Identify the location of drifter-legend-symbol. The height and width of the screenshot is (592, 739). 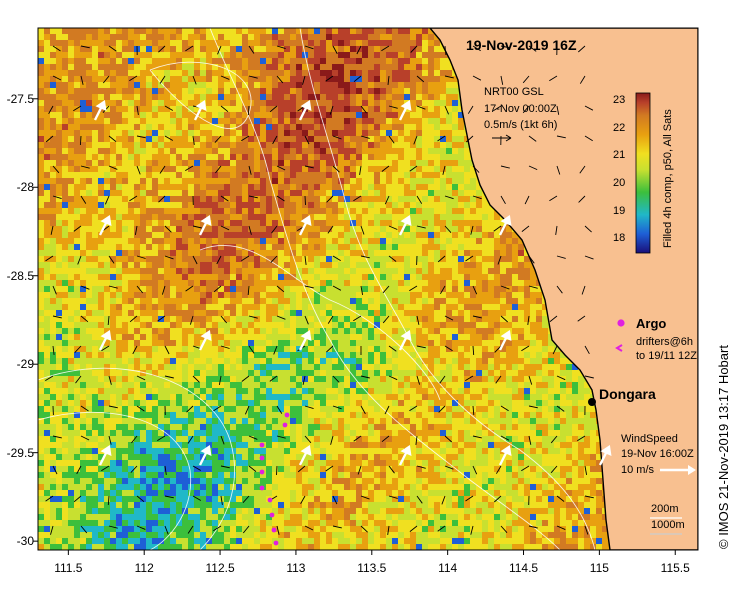
(619, 348).